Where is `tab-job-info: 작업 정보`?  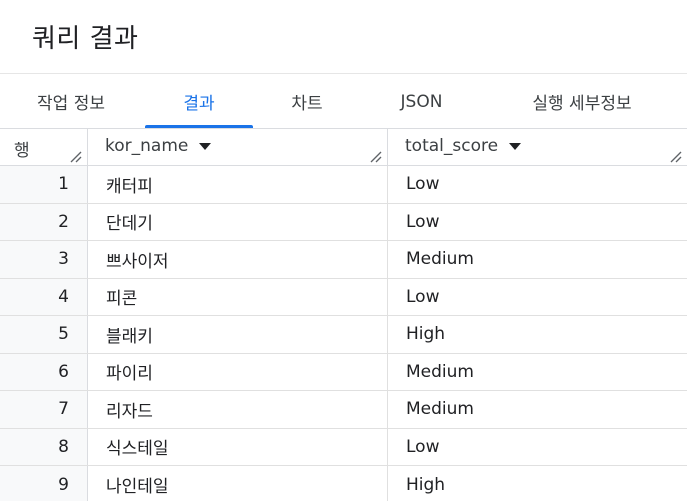
tab-job-info: 작업 정보 is located at coordinates (71, 104).